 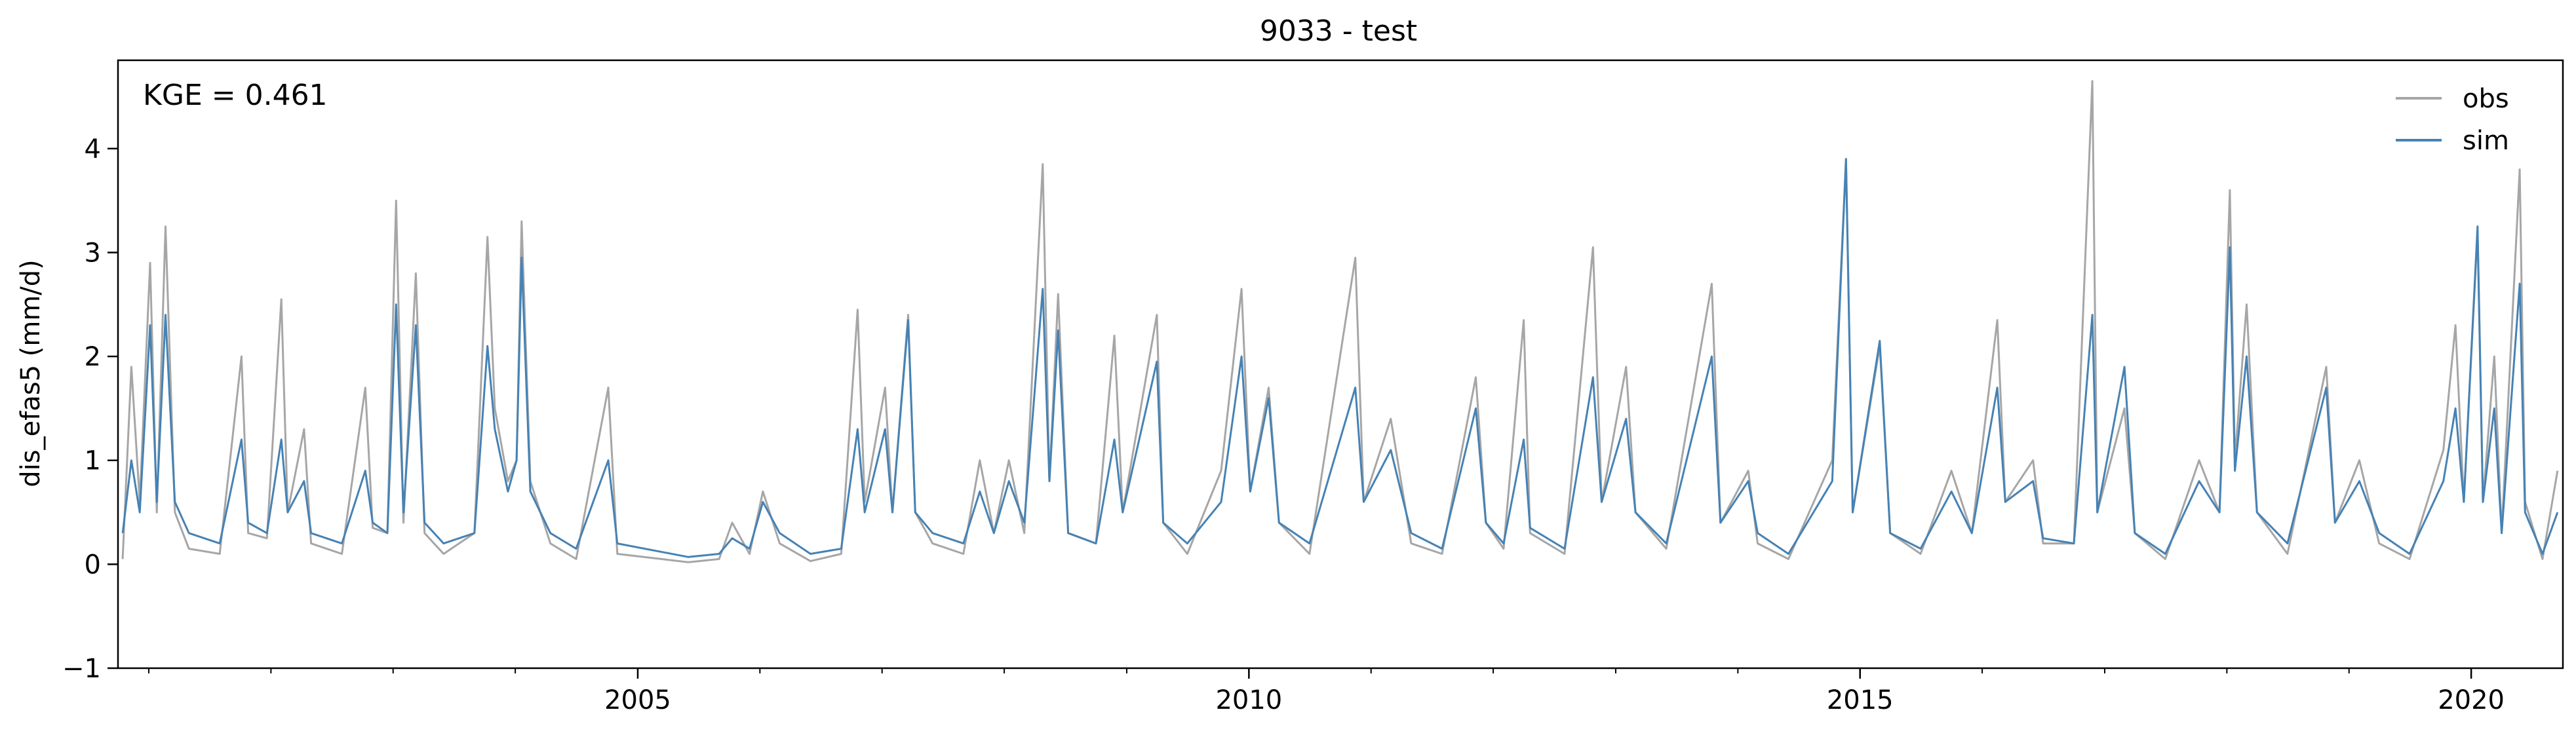 I want to click on x-tick-label-2020: 2020, so click(x=2471, y=700).